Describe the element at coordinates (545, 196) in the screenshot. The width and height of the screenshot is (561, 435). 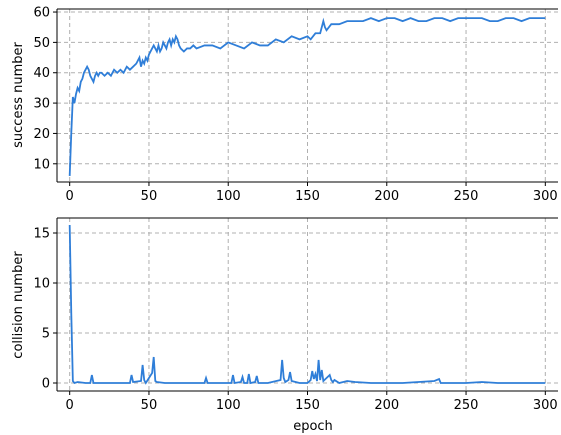
I see `success-x-tick-label: 300` at that location.